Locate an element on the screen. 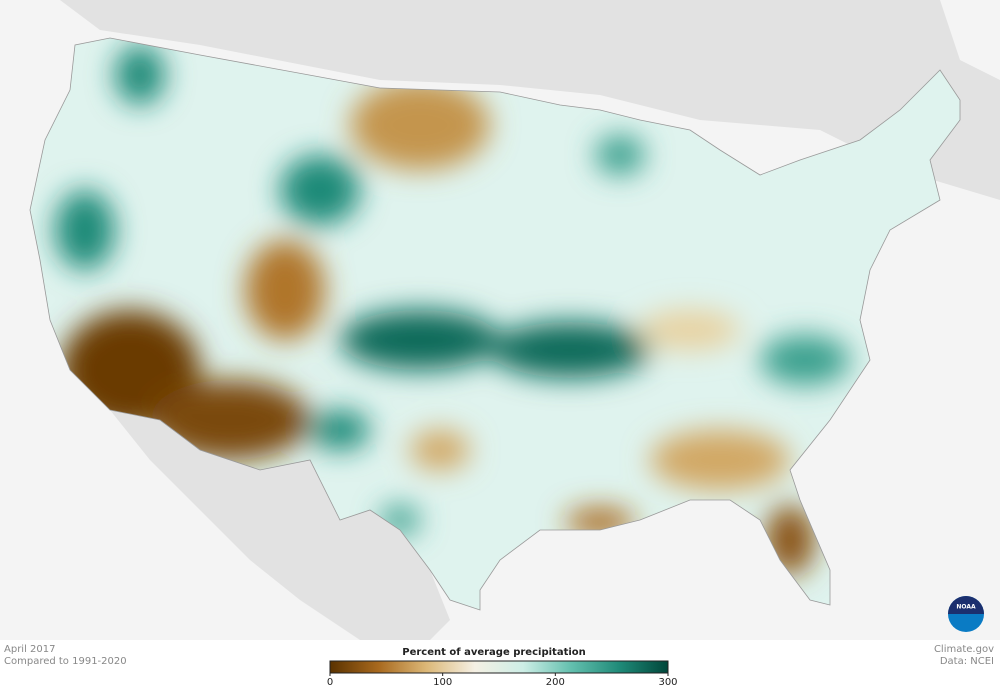 The height and width of the screenshot is (690, 1000). legend-colorbar is located at coordinates (499, 667).